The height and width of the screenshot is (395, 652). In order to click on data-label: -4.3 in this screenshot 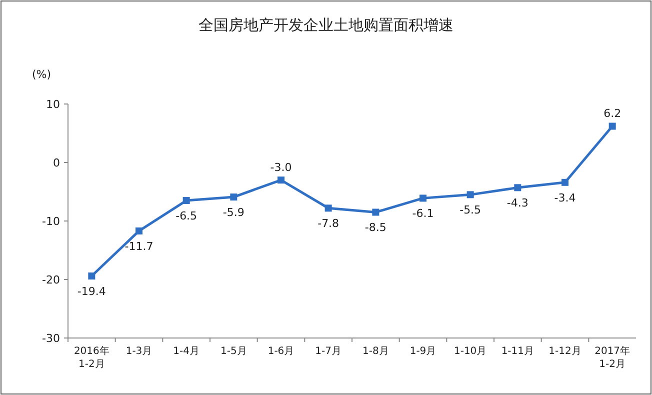, I will do `click(517, 203)`.